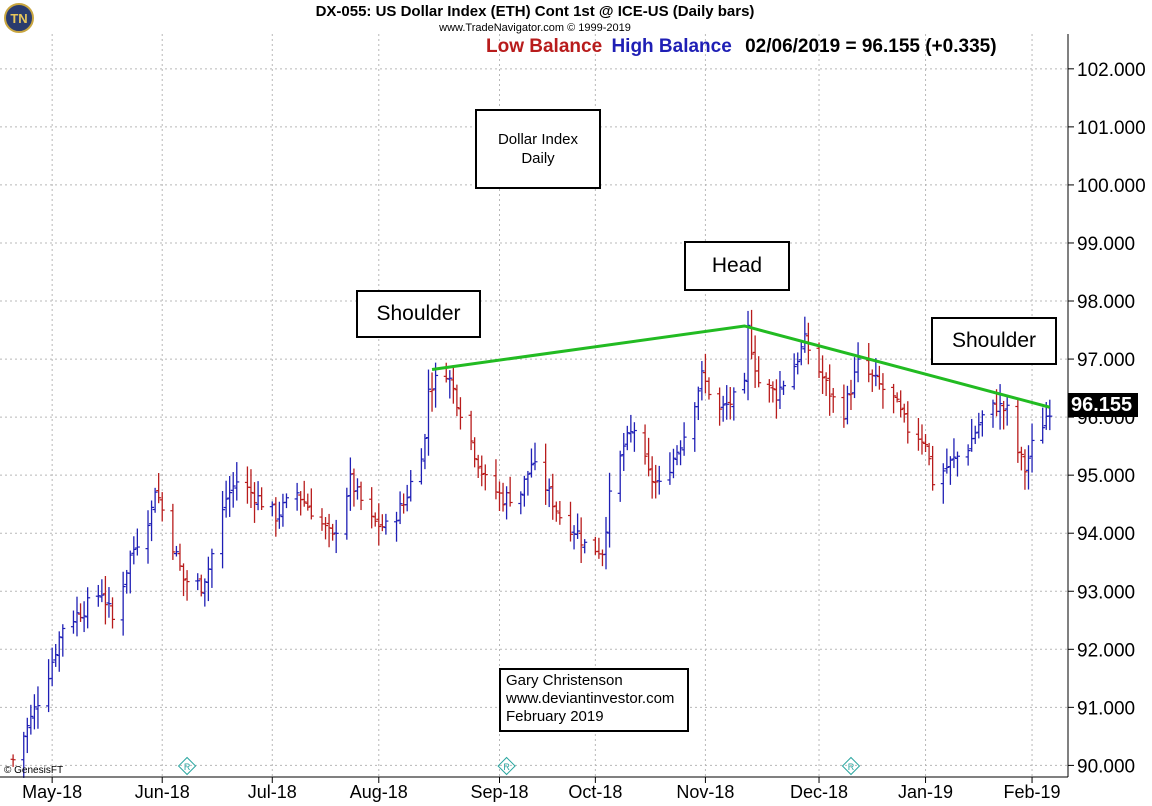 This screenshot has height=806, width=1152. What do you see at coordinates (499, 792) in the screenshot?
I see `x-tick-label: Sep-18` at bounding box center [499, 792].